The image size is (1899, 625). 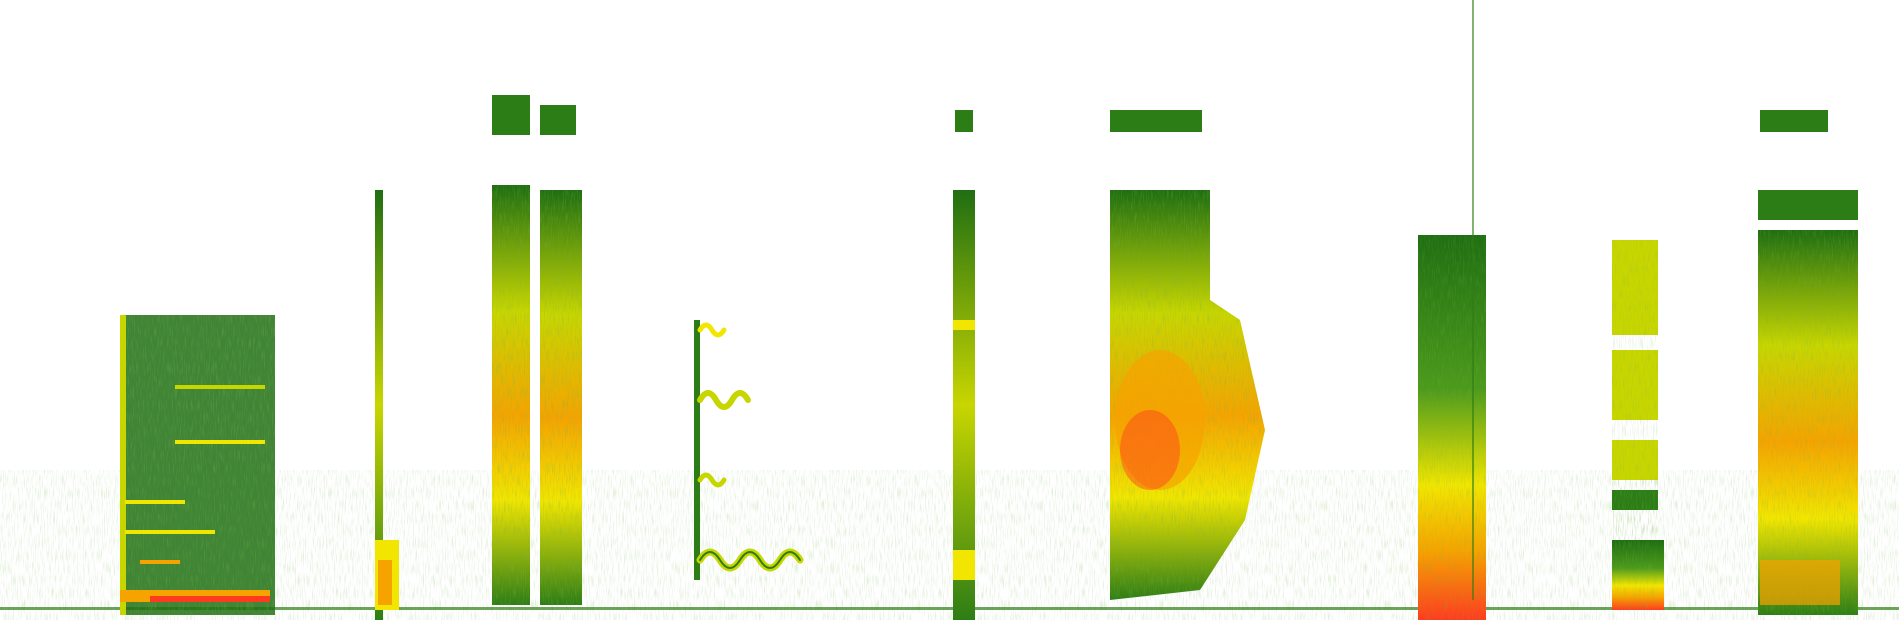 I want to click on baseline-band, so click(x=949, y=608).